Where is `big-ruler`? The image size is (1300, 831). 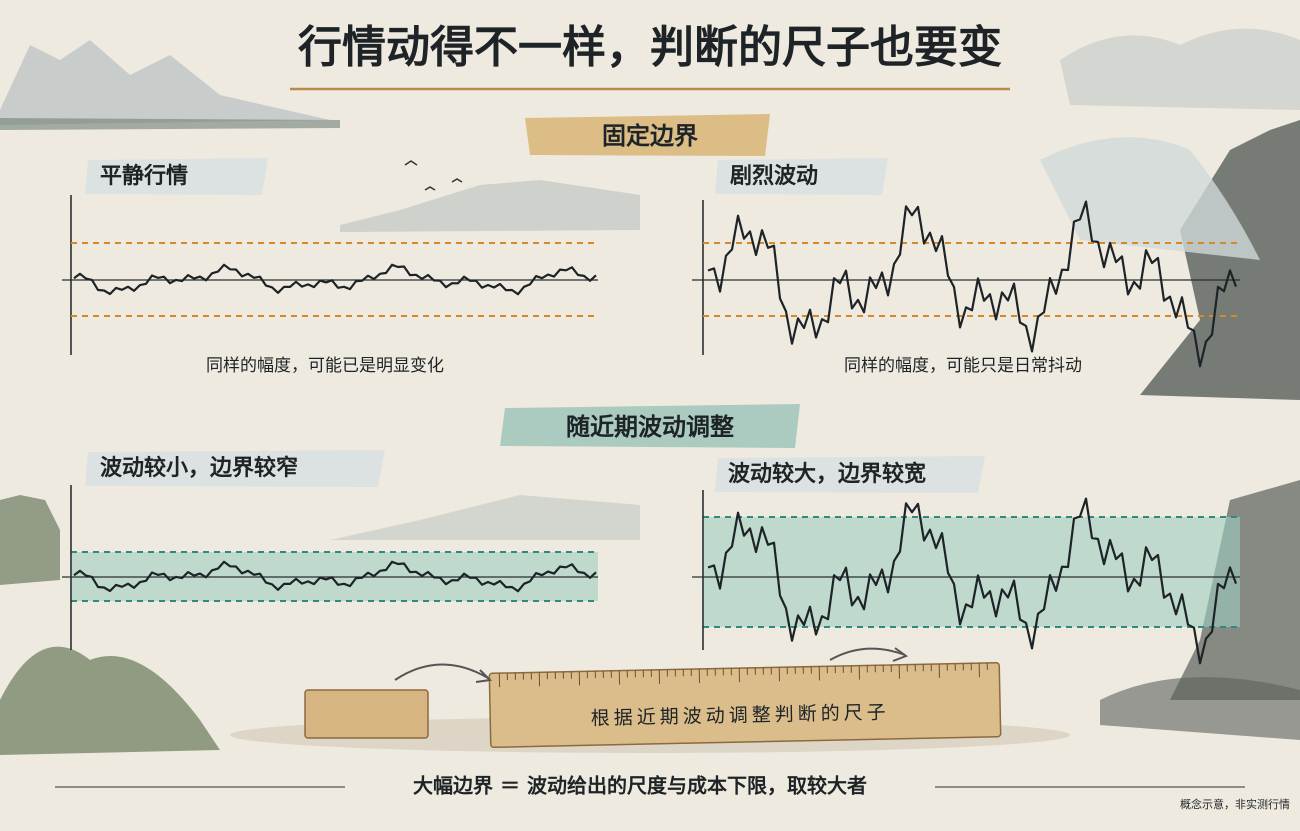 big-ruler is located at coordinates (745, 705).